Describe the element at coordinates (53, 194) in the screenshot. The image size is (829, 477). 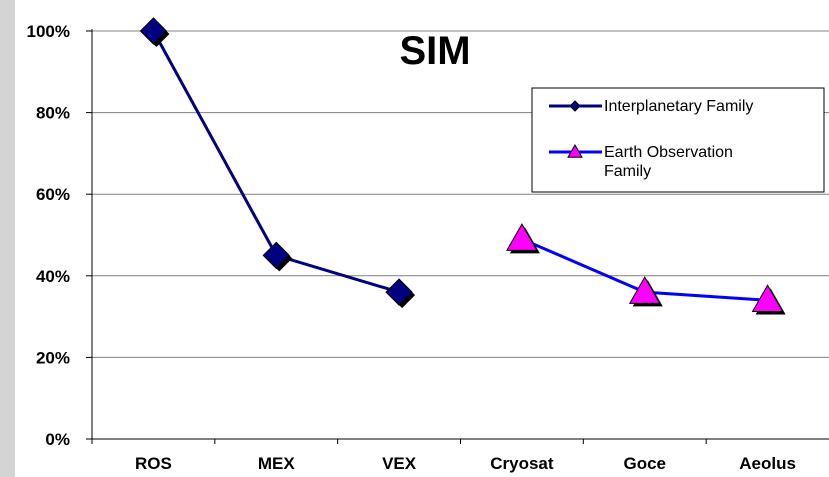
I see `y-tick-label: 60%` at that location.